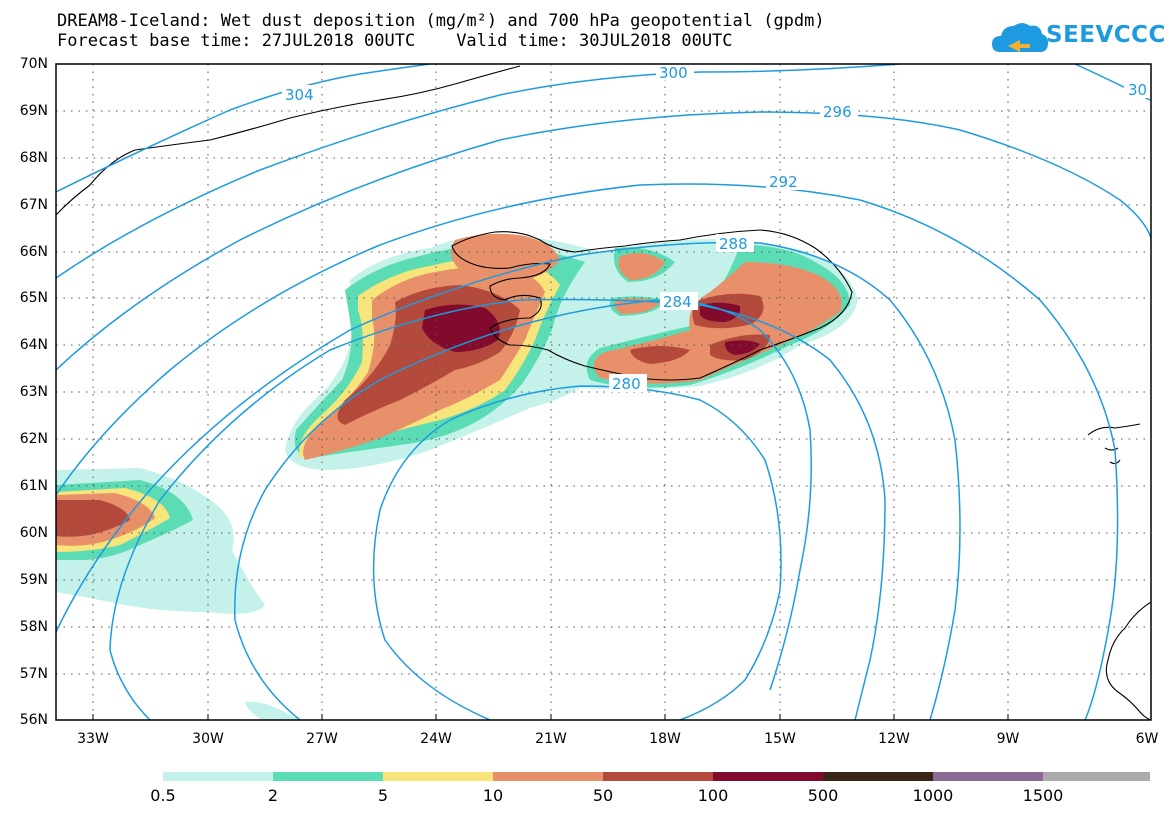  Describe the element at coordinates (33, 720) in the screenshot. I see `lat-label: 56N` at that location.